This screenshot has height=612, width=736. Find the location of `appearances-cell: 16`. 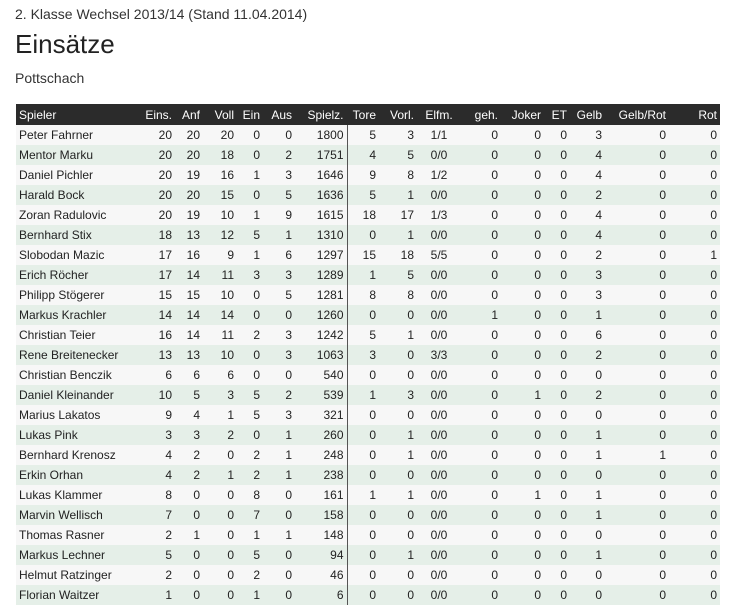

appearances-cell: 16 is located at coordinates (156, 335).